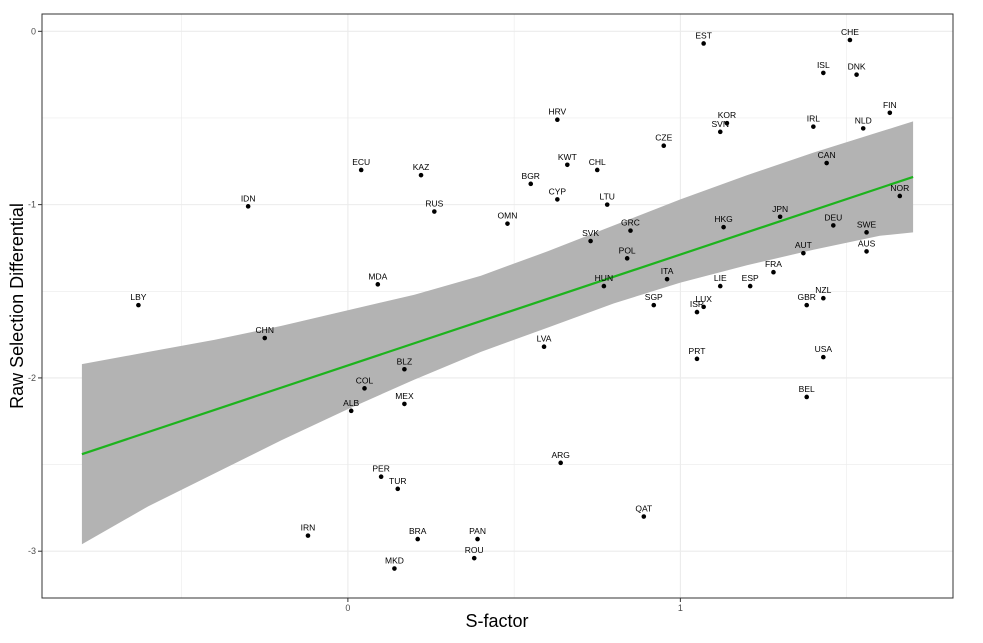  I want to click on point-label: OMN, so click(508, 216).